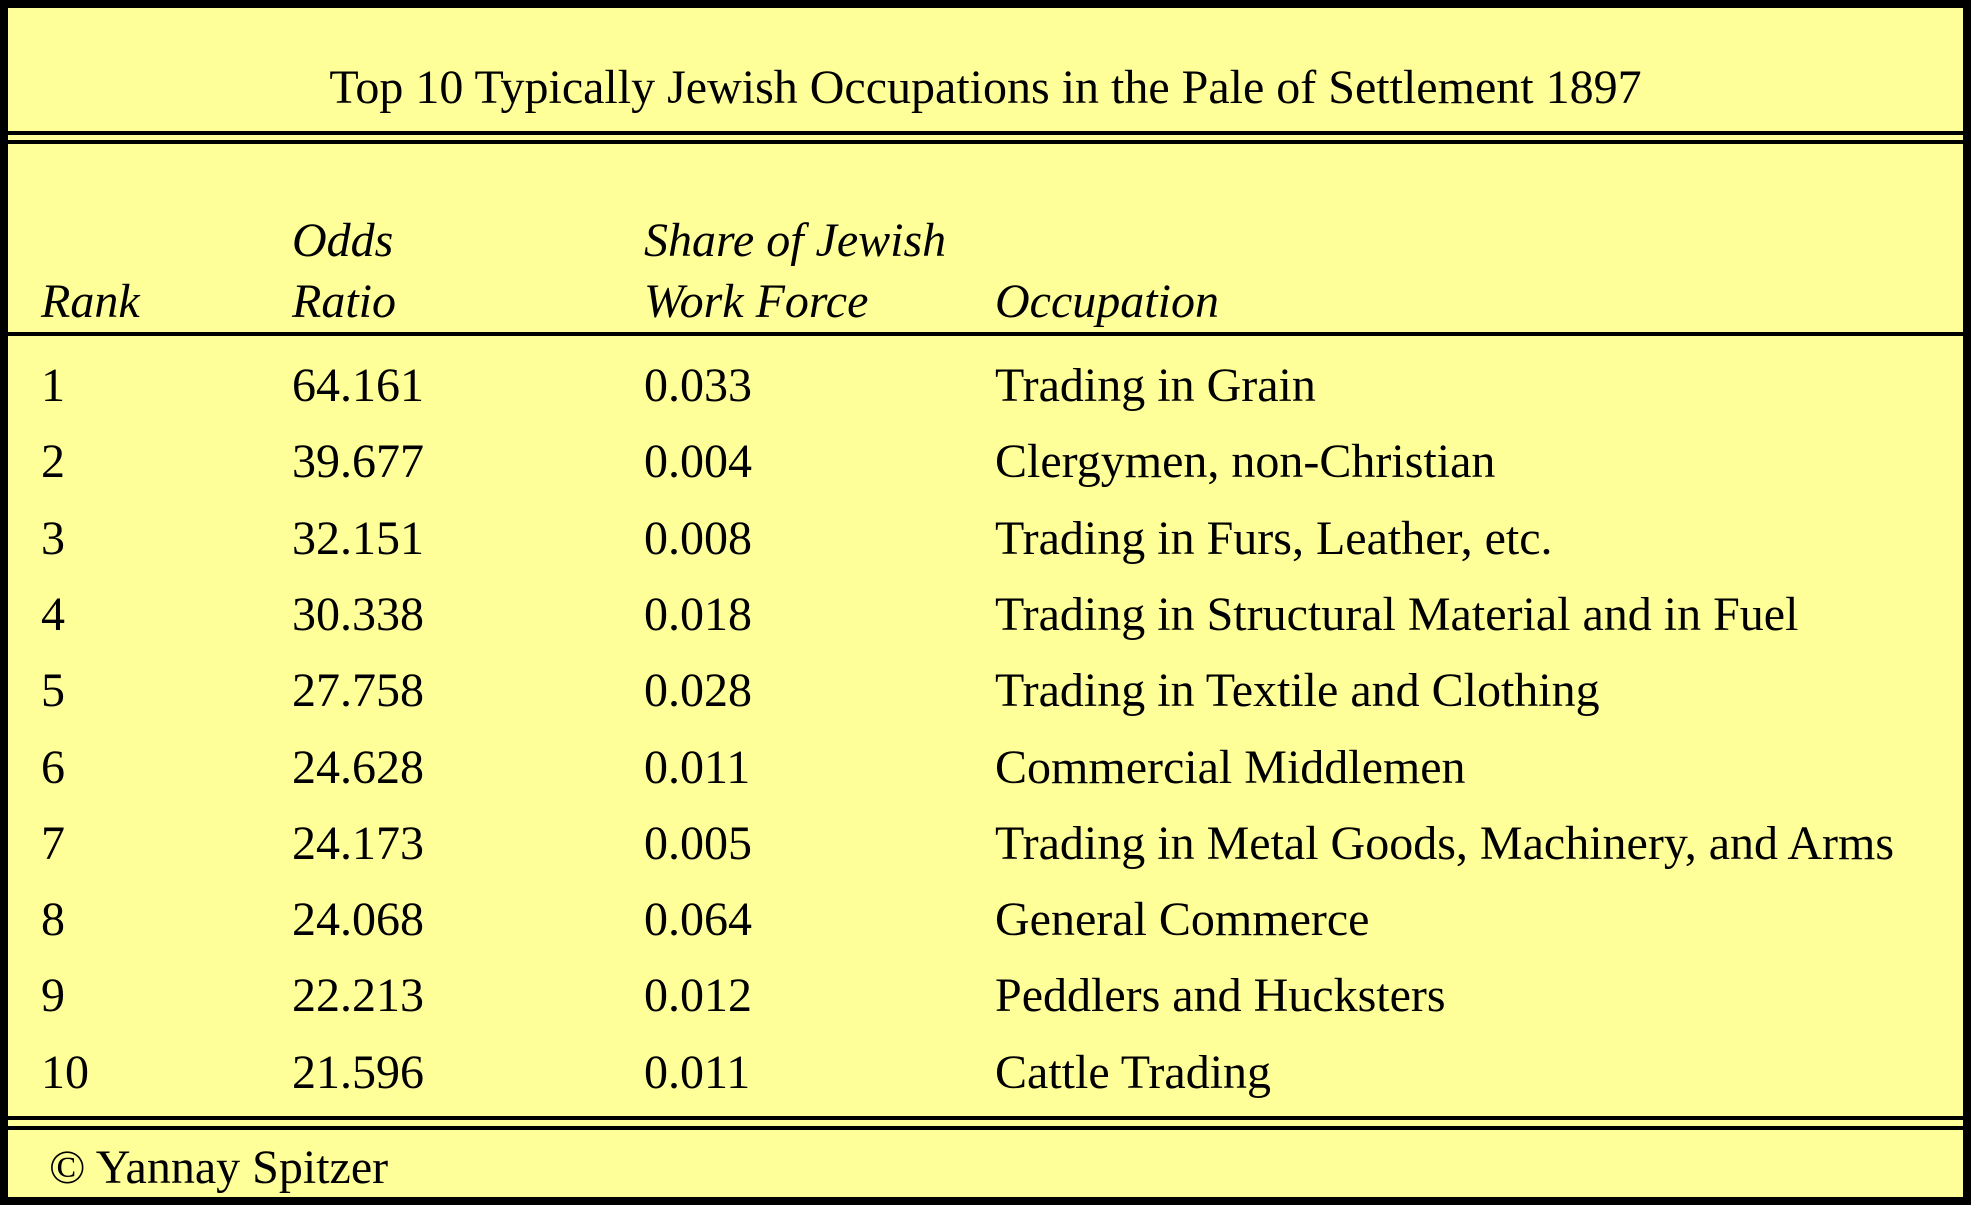 The width and height of the screenshot is (1971, 1205). Describe the element at coordinates (985, 1118) in the screenshot. I see `footer-rule-top` at that location.